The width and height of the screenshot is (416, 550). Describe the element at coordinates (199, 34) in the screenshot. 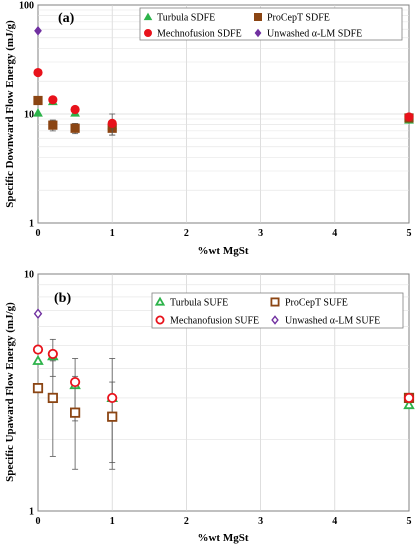

I see `legend-label-mechnofusion-sdfe: Mechnofusion SDFE` at that location.